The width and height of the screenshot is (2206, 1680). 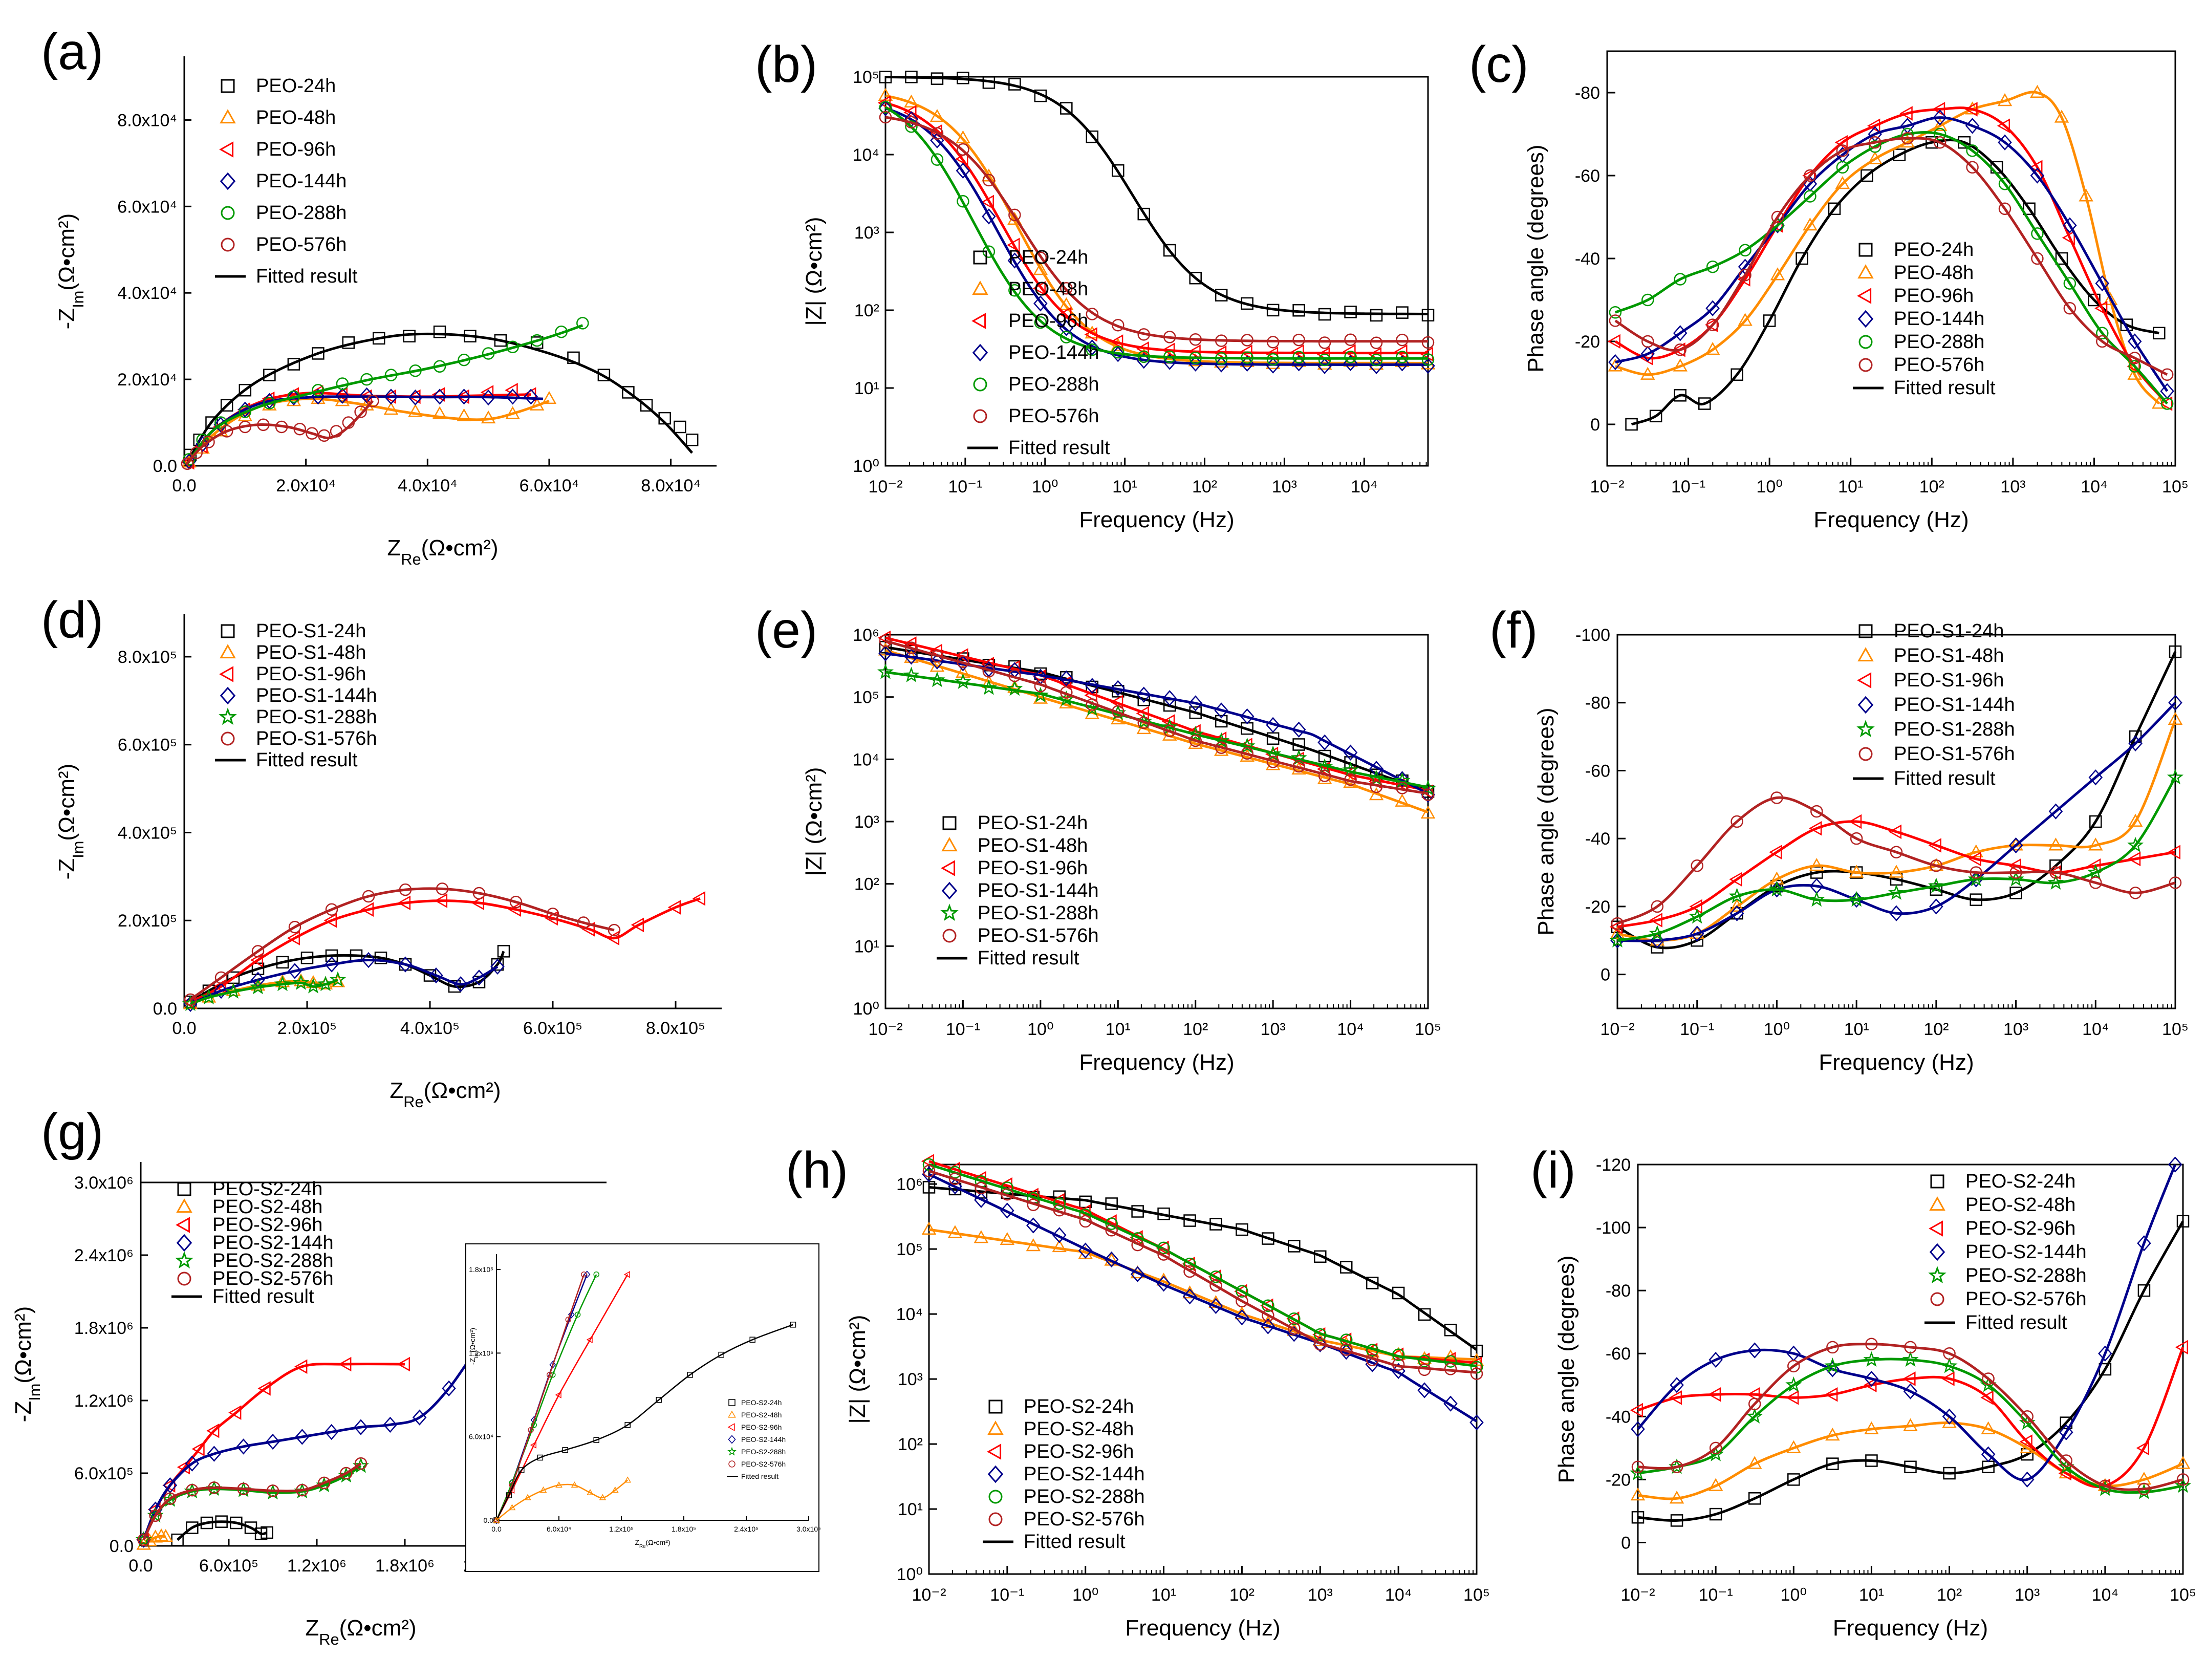 I want to click on legend-label-g-2: PEO-S2-96h, so click(x=267, y=1225).